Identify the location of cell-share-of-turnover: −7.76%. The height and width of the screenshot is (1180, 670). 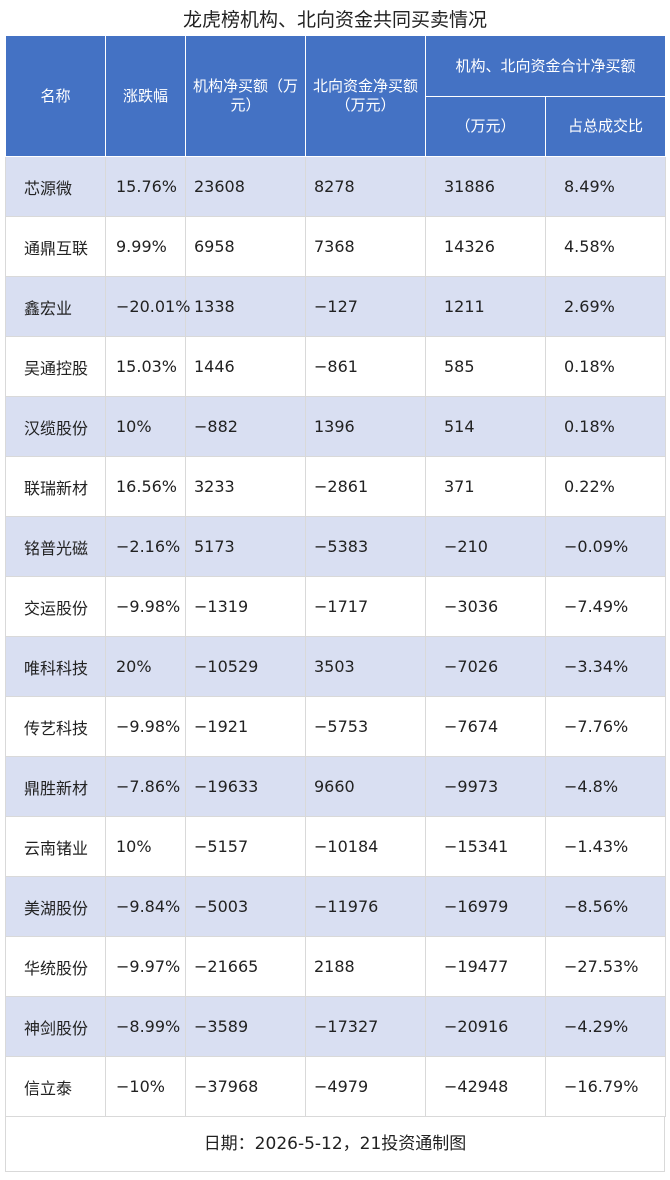
(605, 726).